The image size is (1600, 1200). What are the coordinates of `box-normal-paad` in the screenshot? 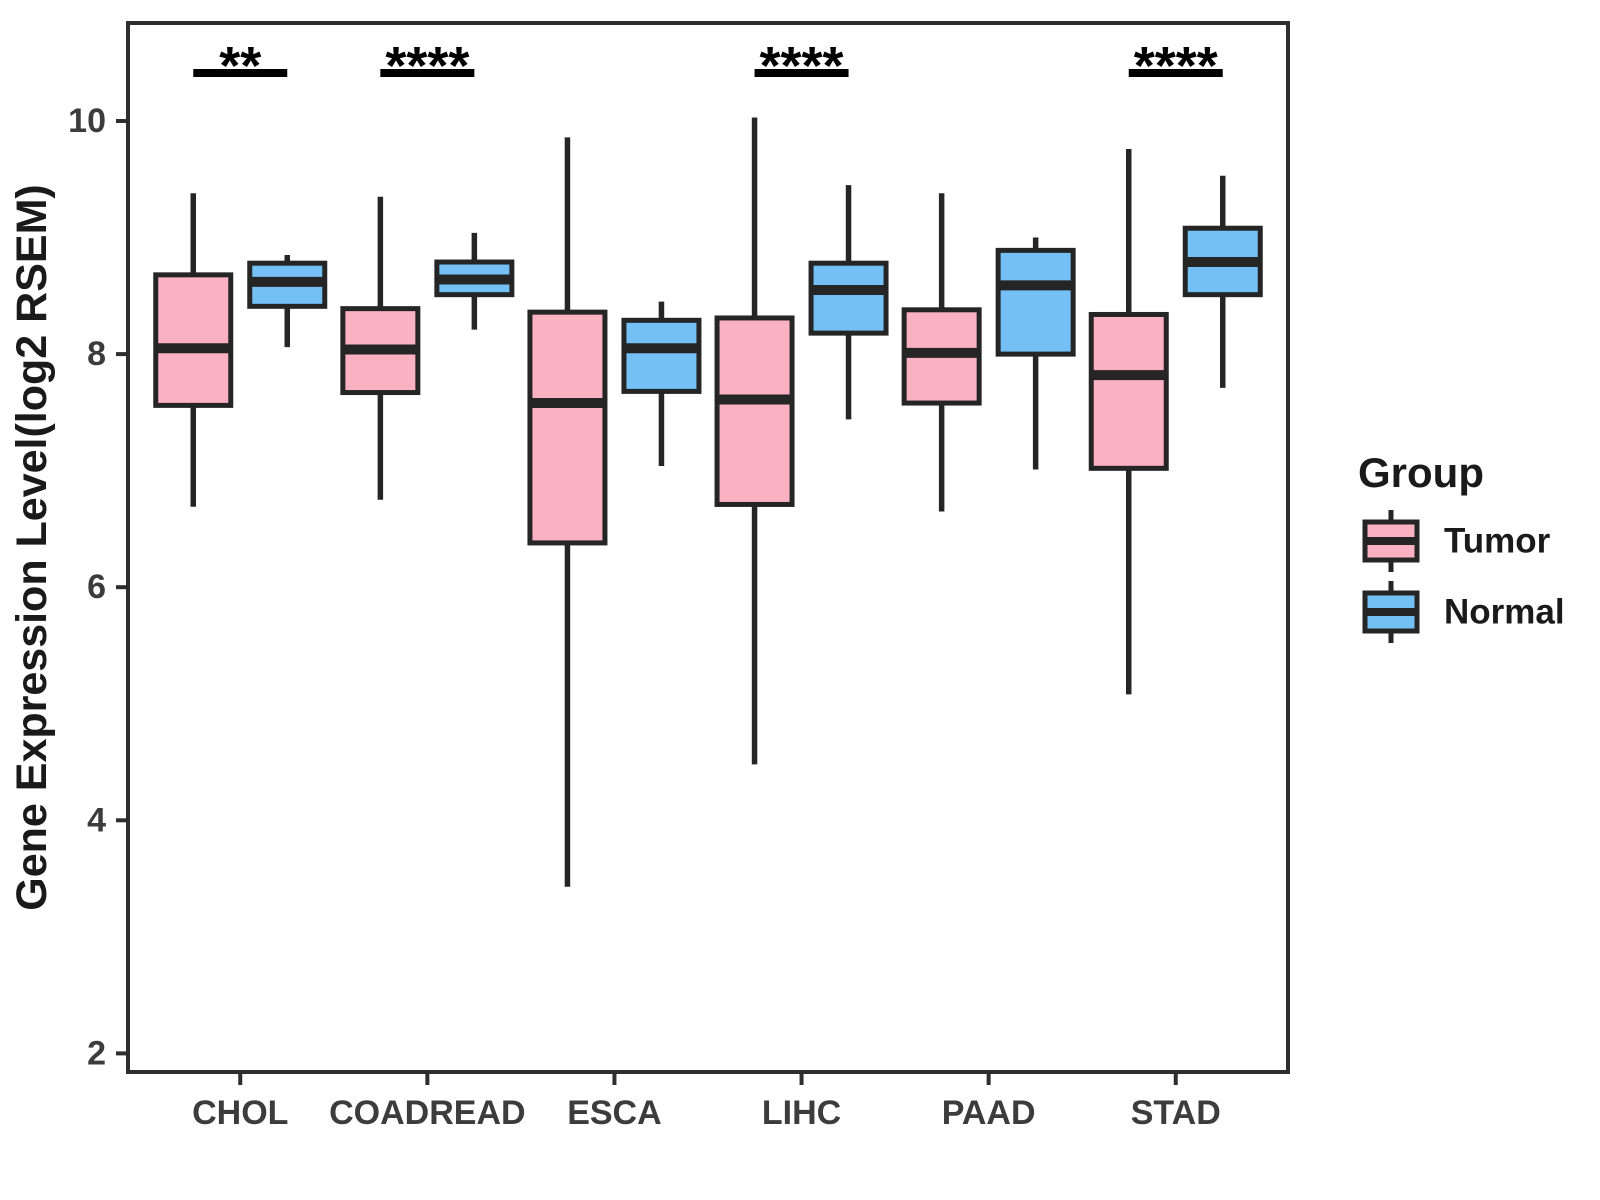 It's located at (1035, 302).